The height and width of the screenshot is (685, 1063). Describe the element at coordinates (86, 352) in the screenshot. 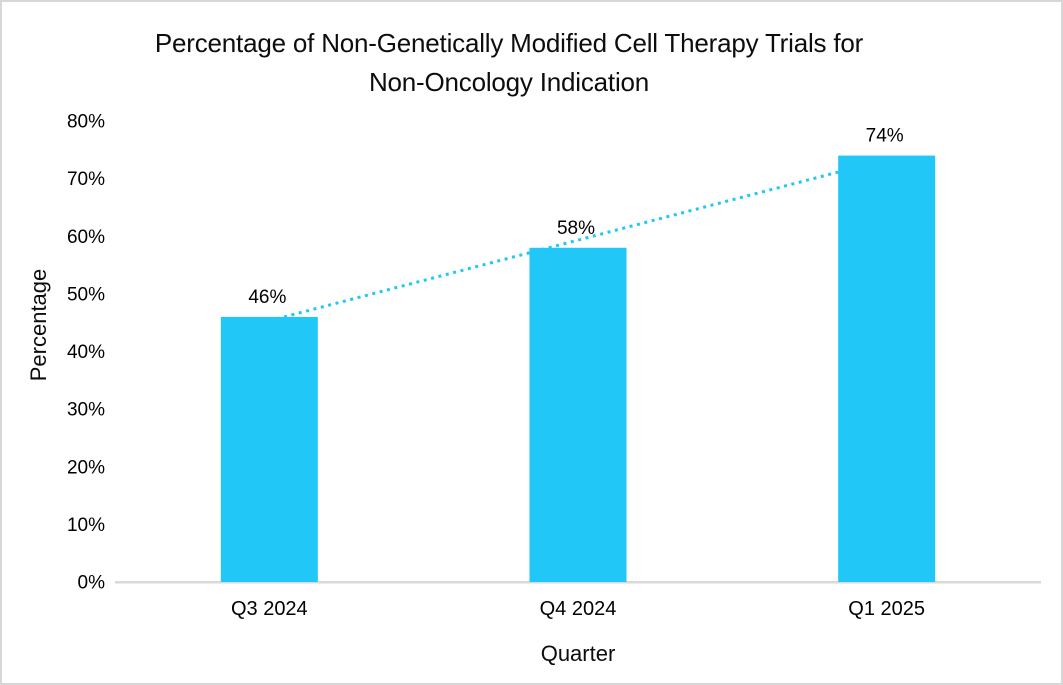

I see `y-tick-label: 40%` at that location.